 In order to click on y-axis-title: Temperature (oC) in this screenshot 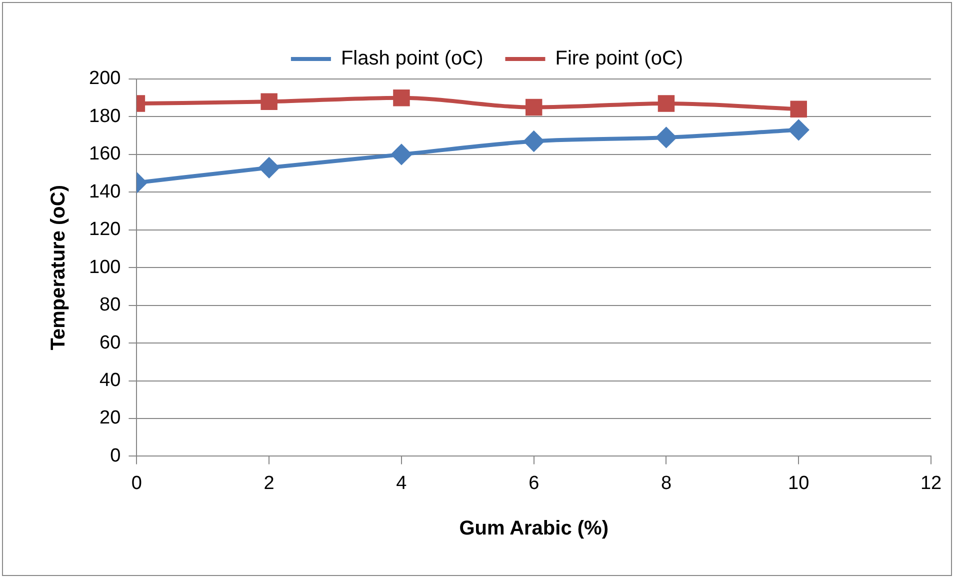, I will do `click(59, 267)`.